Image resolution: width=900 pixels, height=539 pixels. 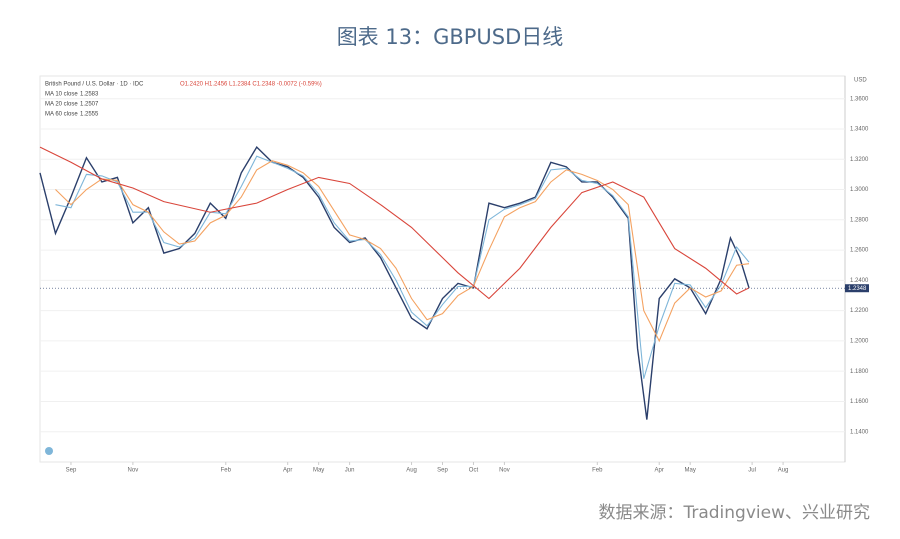 What do you see at coordinates (94, 85) in the screenshot?
I see `series-name: British Pound / U.S. Dollar · 1D · IDC` at bounding box center [94, 85].